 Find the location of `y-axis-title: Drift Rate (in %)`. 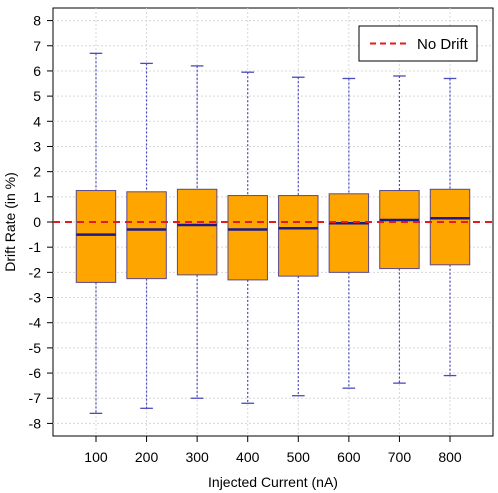

y-axis-title: Drift Rate (in %) is located at coordinates (10, 222).